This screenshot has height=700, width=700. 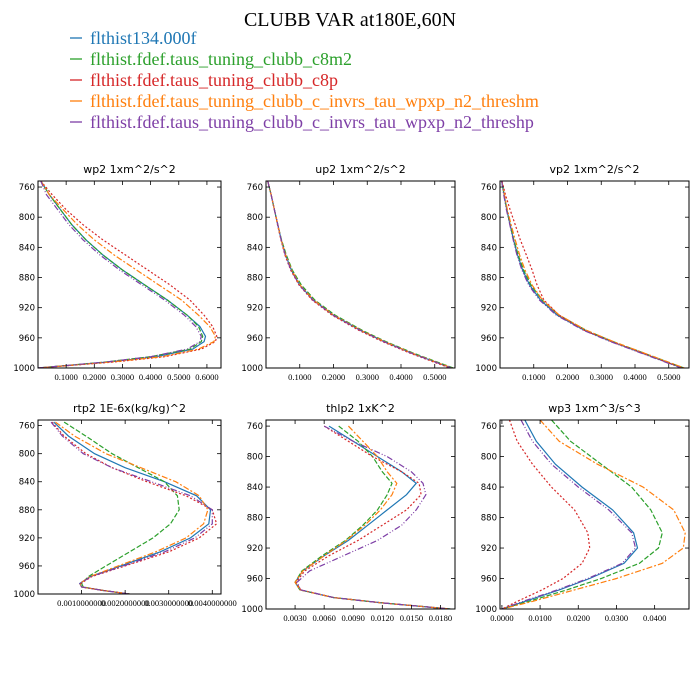 What do you see at coordinates (594, 169) in the screenshot?
I see `panel-title: vp2 1xm^2/s^2` at bounding box center [594, 169].